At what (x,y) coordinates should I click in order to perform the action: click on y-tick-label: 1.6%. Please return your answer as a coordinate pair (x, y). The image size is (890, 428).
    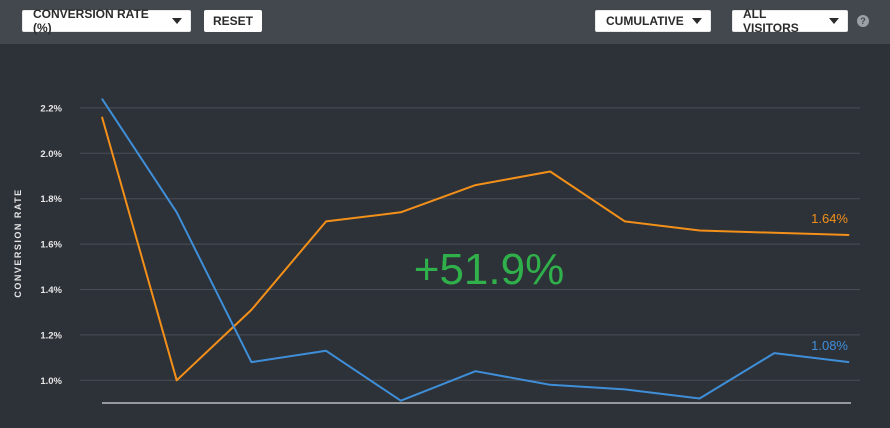
    Looking at the image, I should click on (51, 245).